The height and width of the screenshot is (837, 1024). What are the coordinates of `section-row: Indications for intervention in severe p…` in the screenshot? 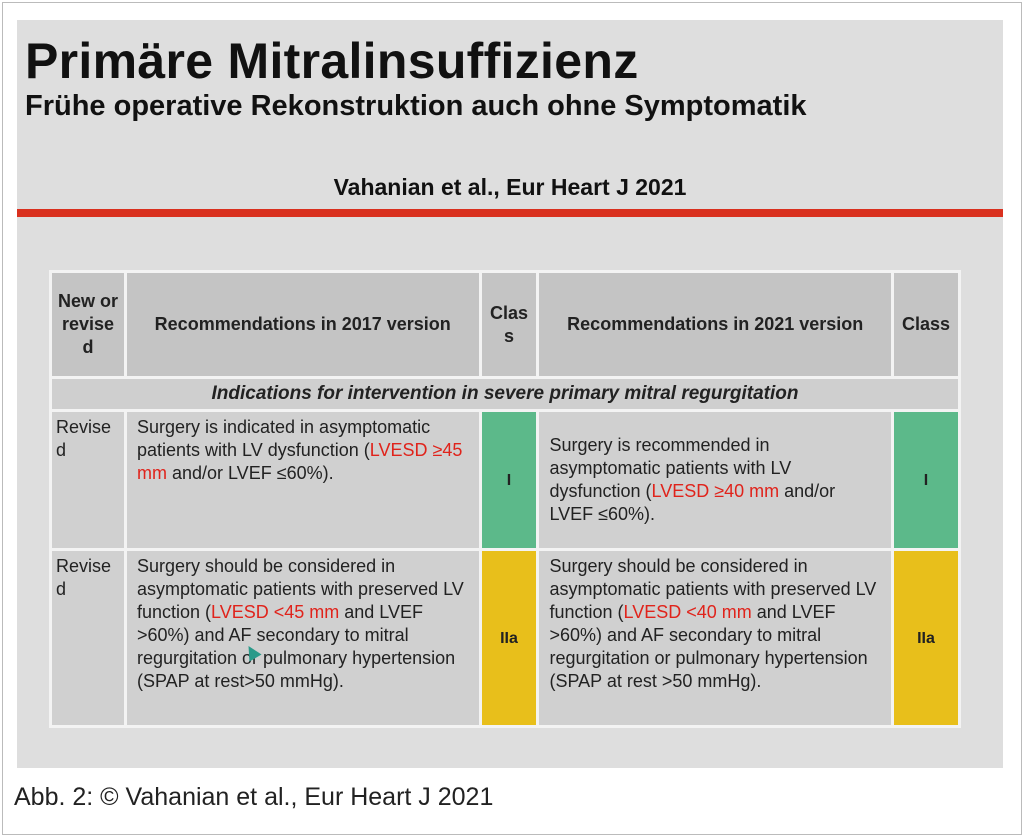 It's located at (505, 394).